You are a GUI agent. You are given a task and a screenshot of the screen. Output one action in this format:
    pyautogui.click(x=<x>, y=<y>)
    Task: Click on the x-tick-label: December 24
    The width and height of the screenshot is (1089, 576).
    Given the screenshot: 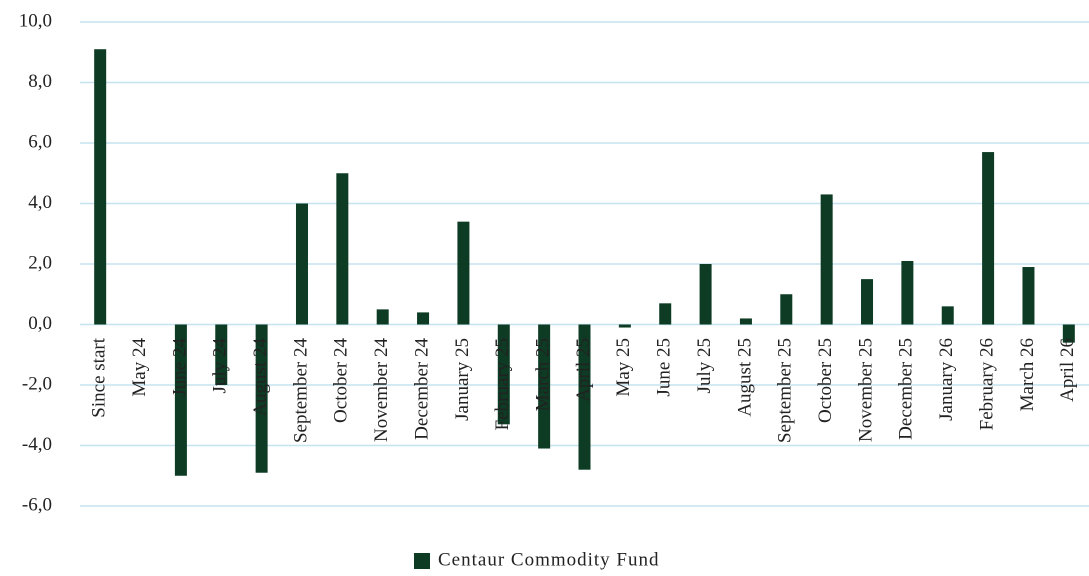 What is the action you would take?
    pyautogui.click(x=421, y=389)
    